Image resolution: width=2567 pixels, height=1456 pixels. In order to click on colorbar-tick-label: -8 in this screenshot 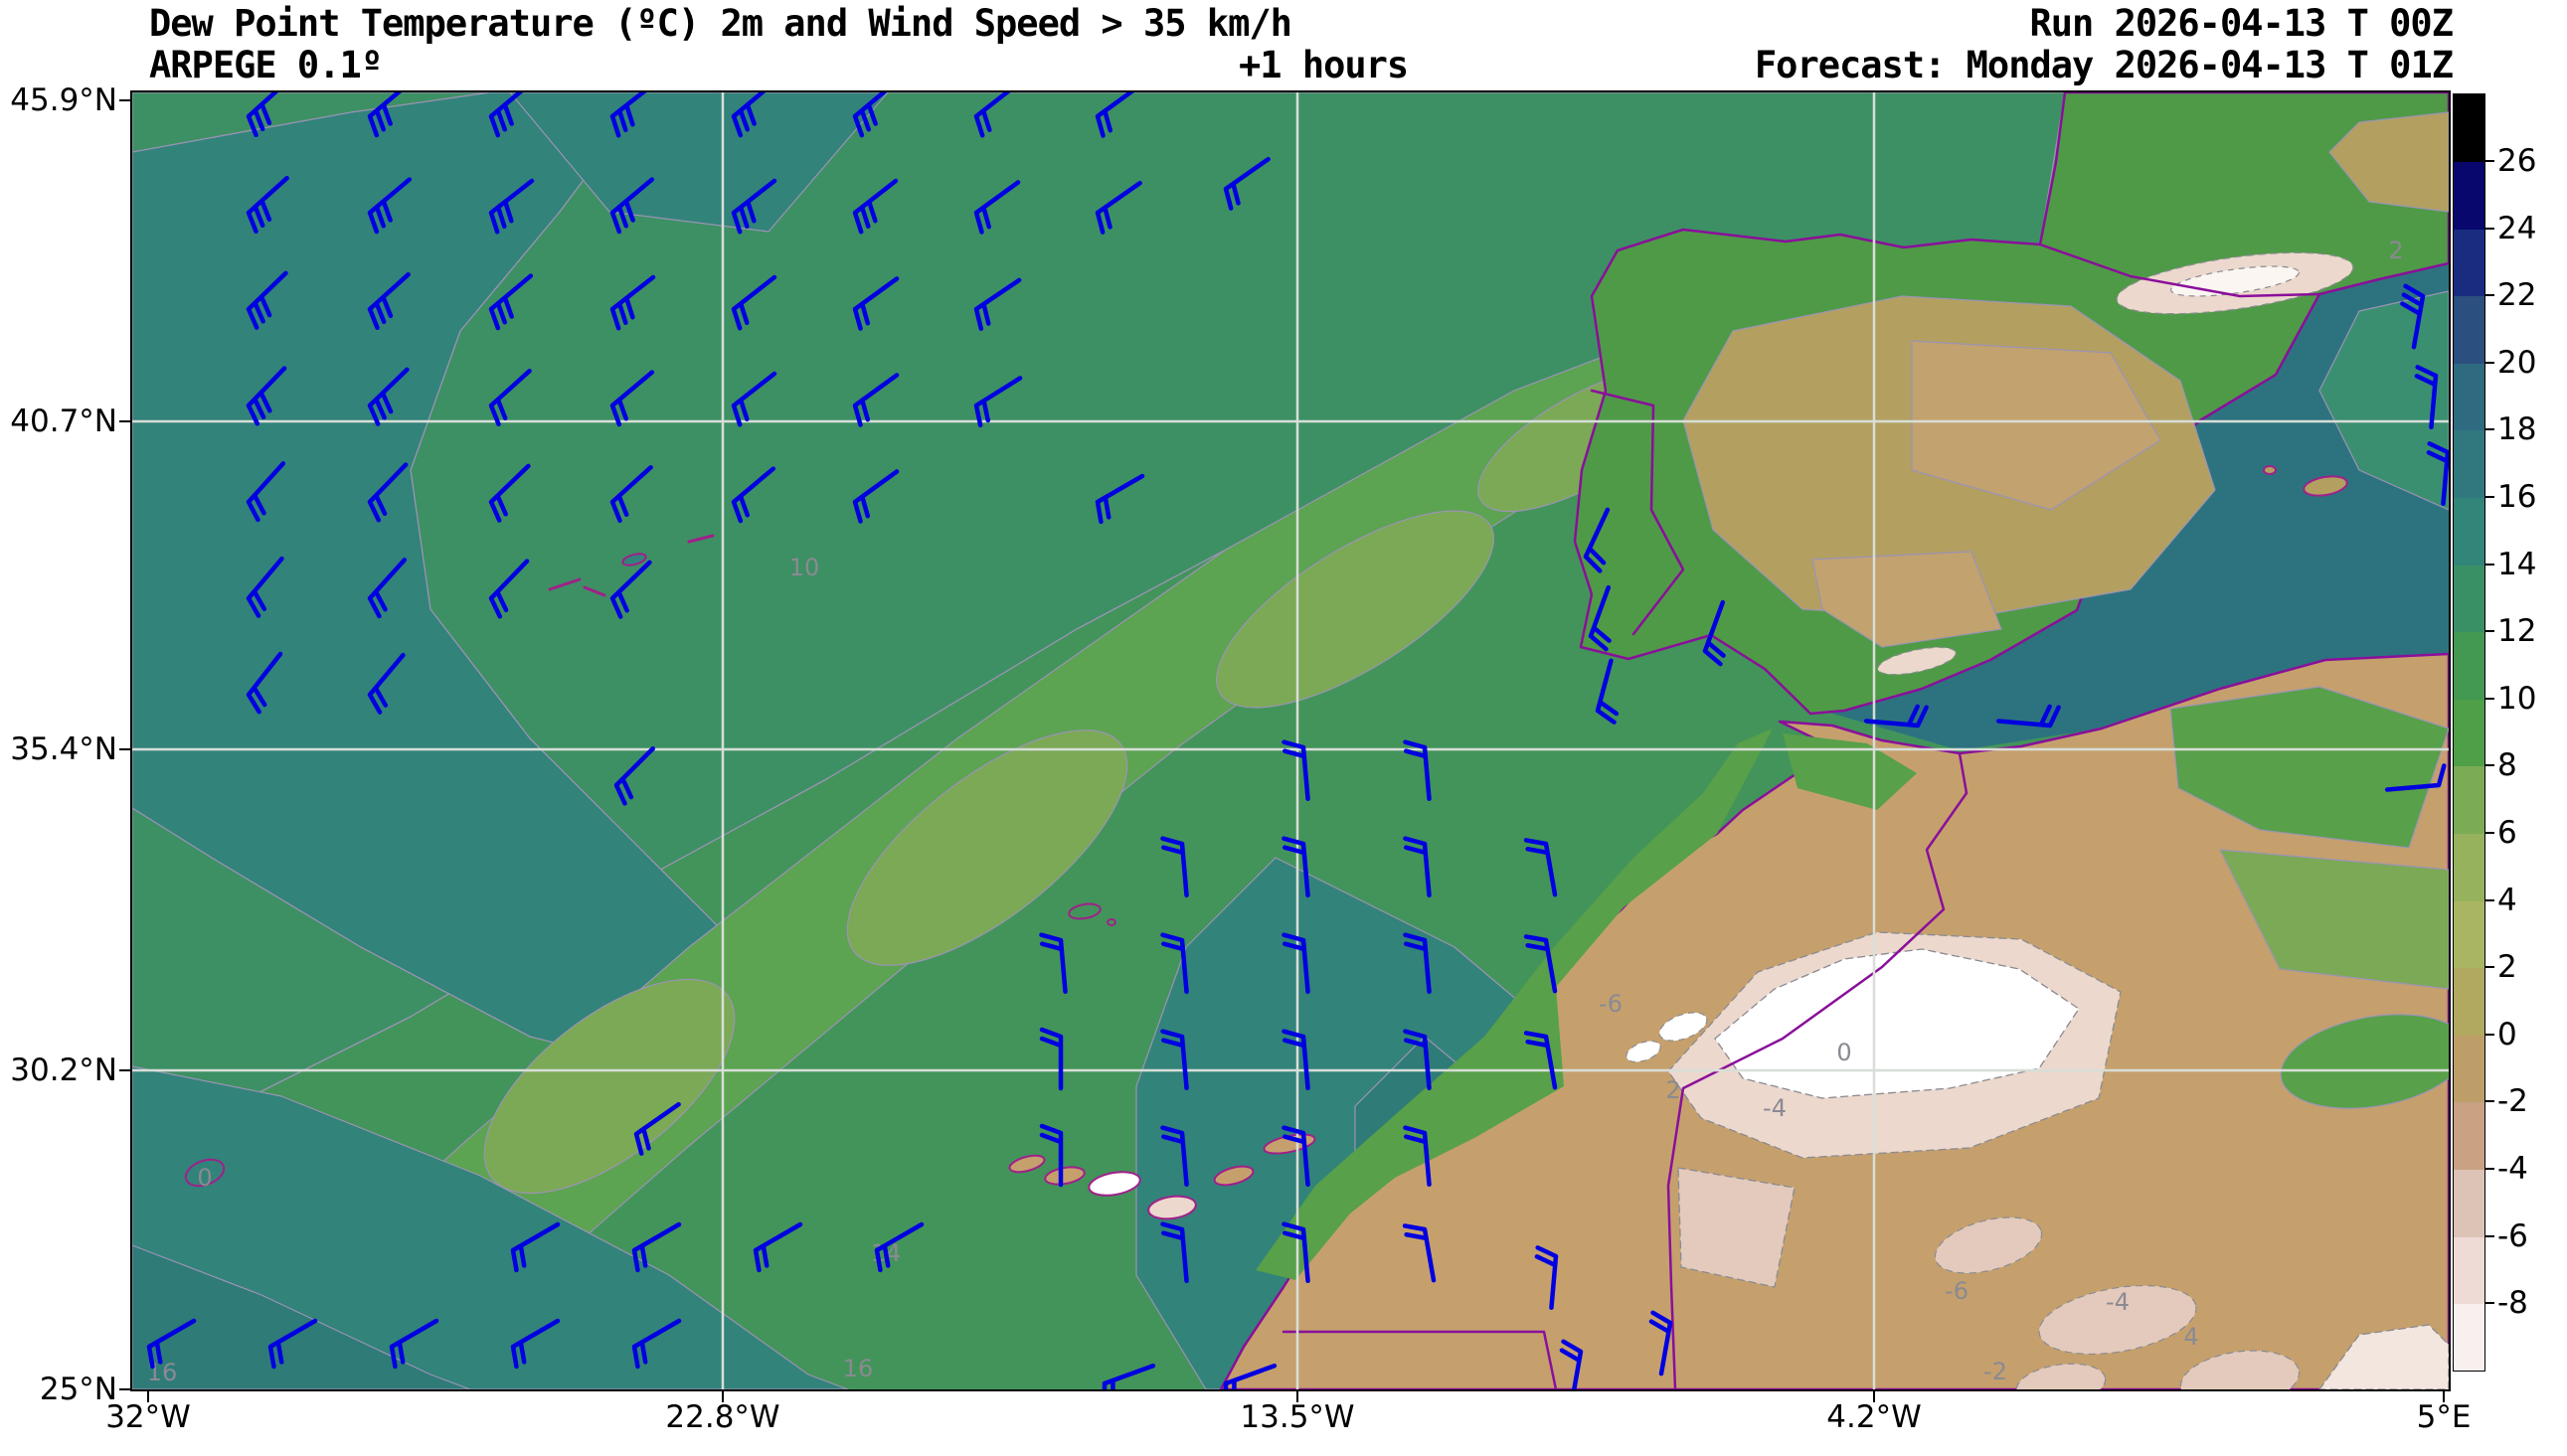, I will do `click(2512, 1303)`.